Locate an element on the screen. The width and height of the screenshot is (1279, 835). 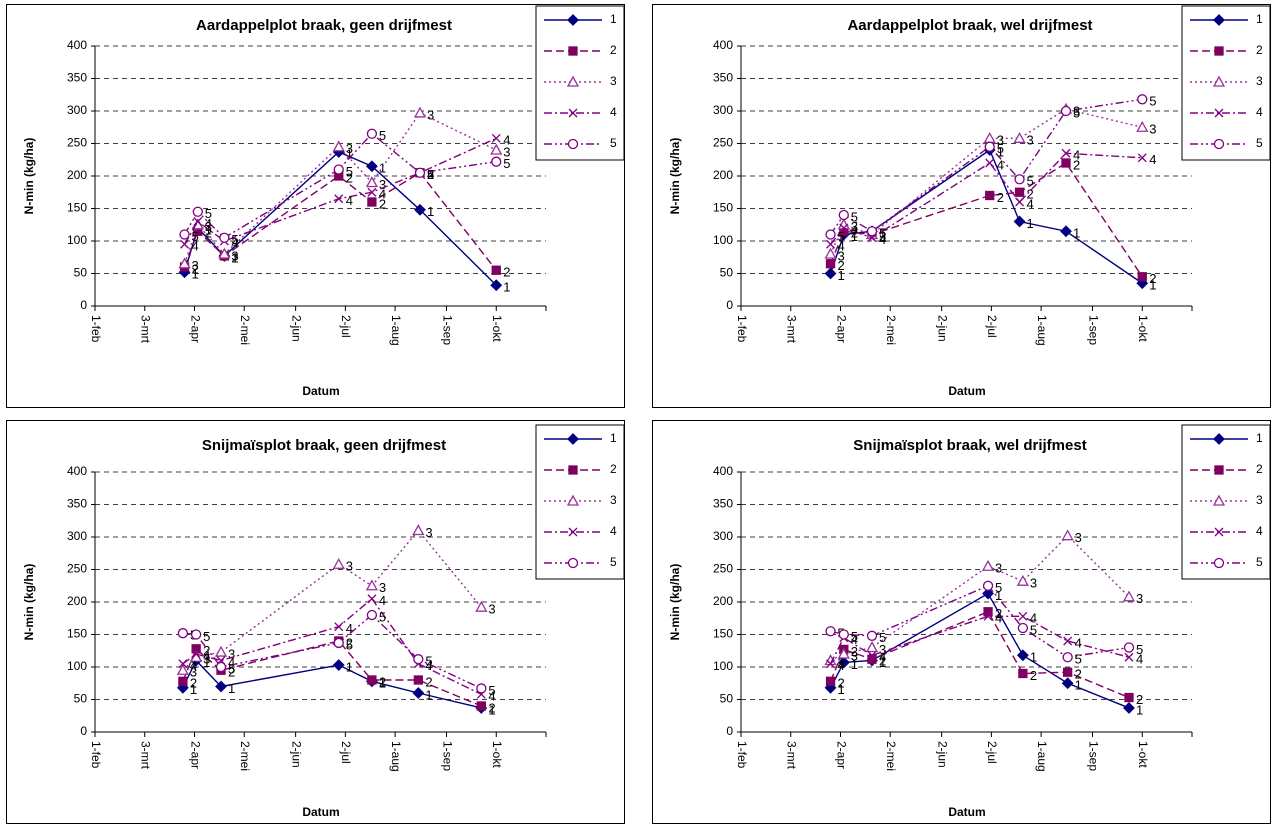
x-tick-label: 1-sep is located at coordinates (1093, 330).